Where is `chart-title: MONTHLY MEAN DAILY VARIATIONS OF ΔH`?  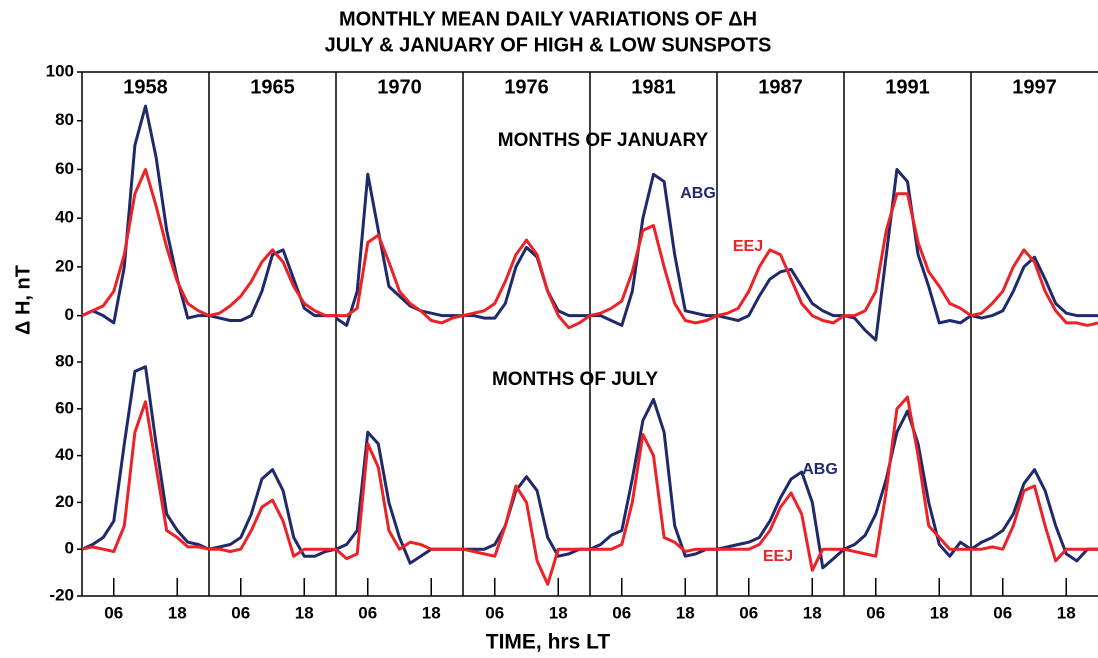 chart-title: MONTHLY MEAN DAILY VARIATIONS OF ΔH is located at coordinates (548, 19).